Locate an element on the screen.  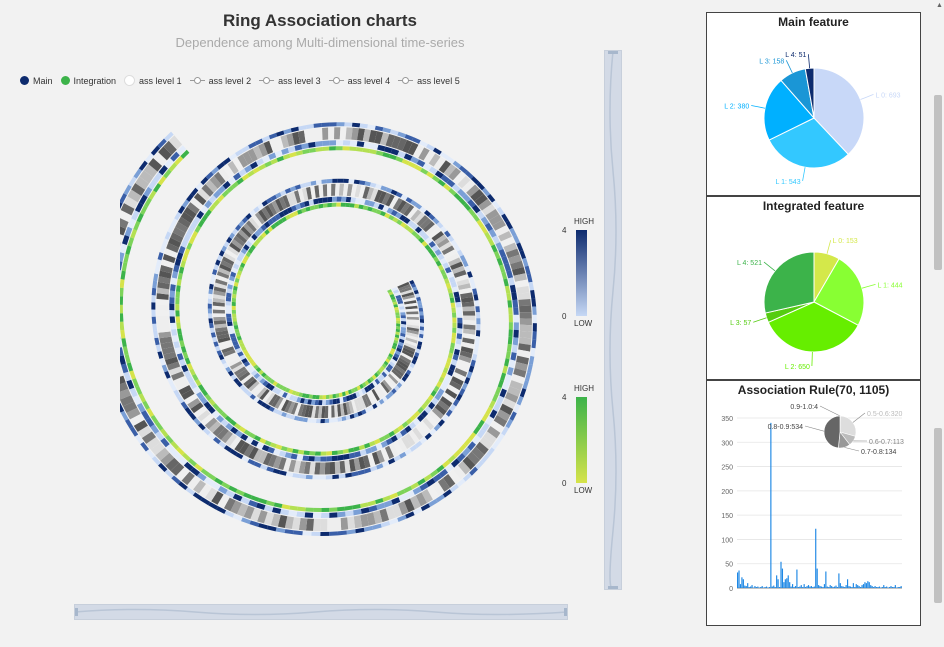
legend-item: ass level 1 is located at coordinates (153, 80).